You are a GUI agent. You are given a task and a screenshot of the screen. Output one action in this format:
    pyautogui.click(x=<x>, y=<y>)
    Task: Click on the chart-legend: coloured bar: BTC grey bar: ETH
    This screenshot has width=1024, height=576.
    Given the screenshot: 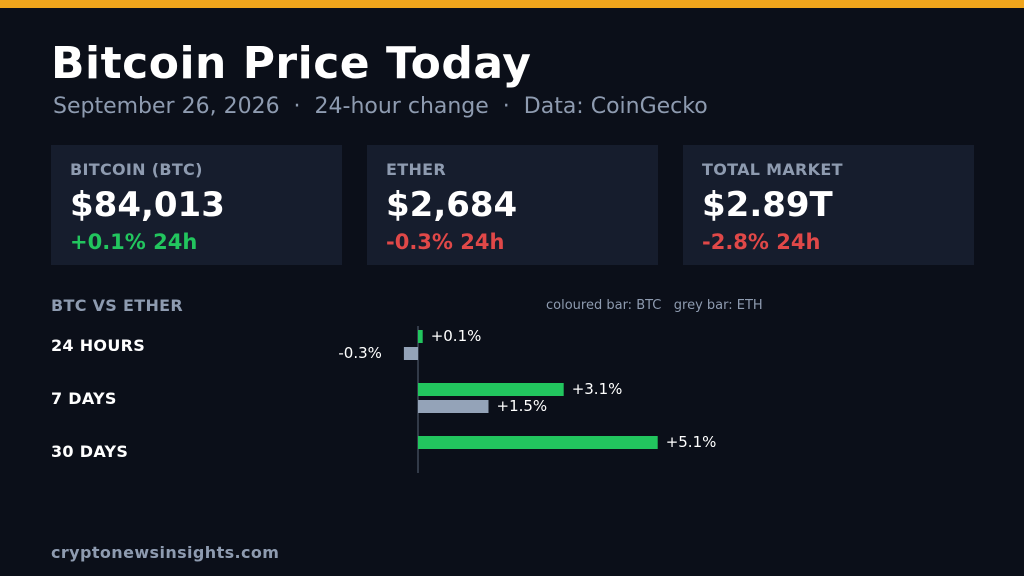 What is the action you would take?
    pyautogui.click(x=654, y=305)
    